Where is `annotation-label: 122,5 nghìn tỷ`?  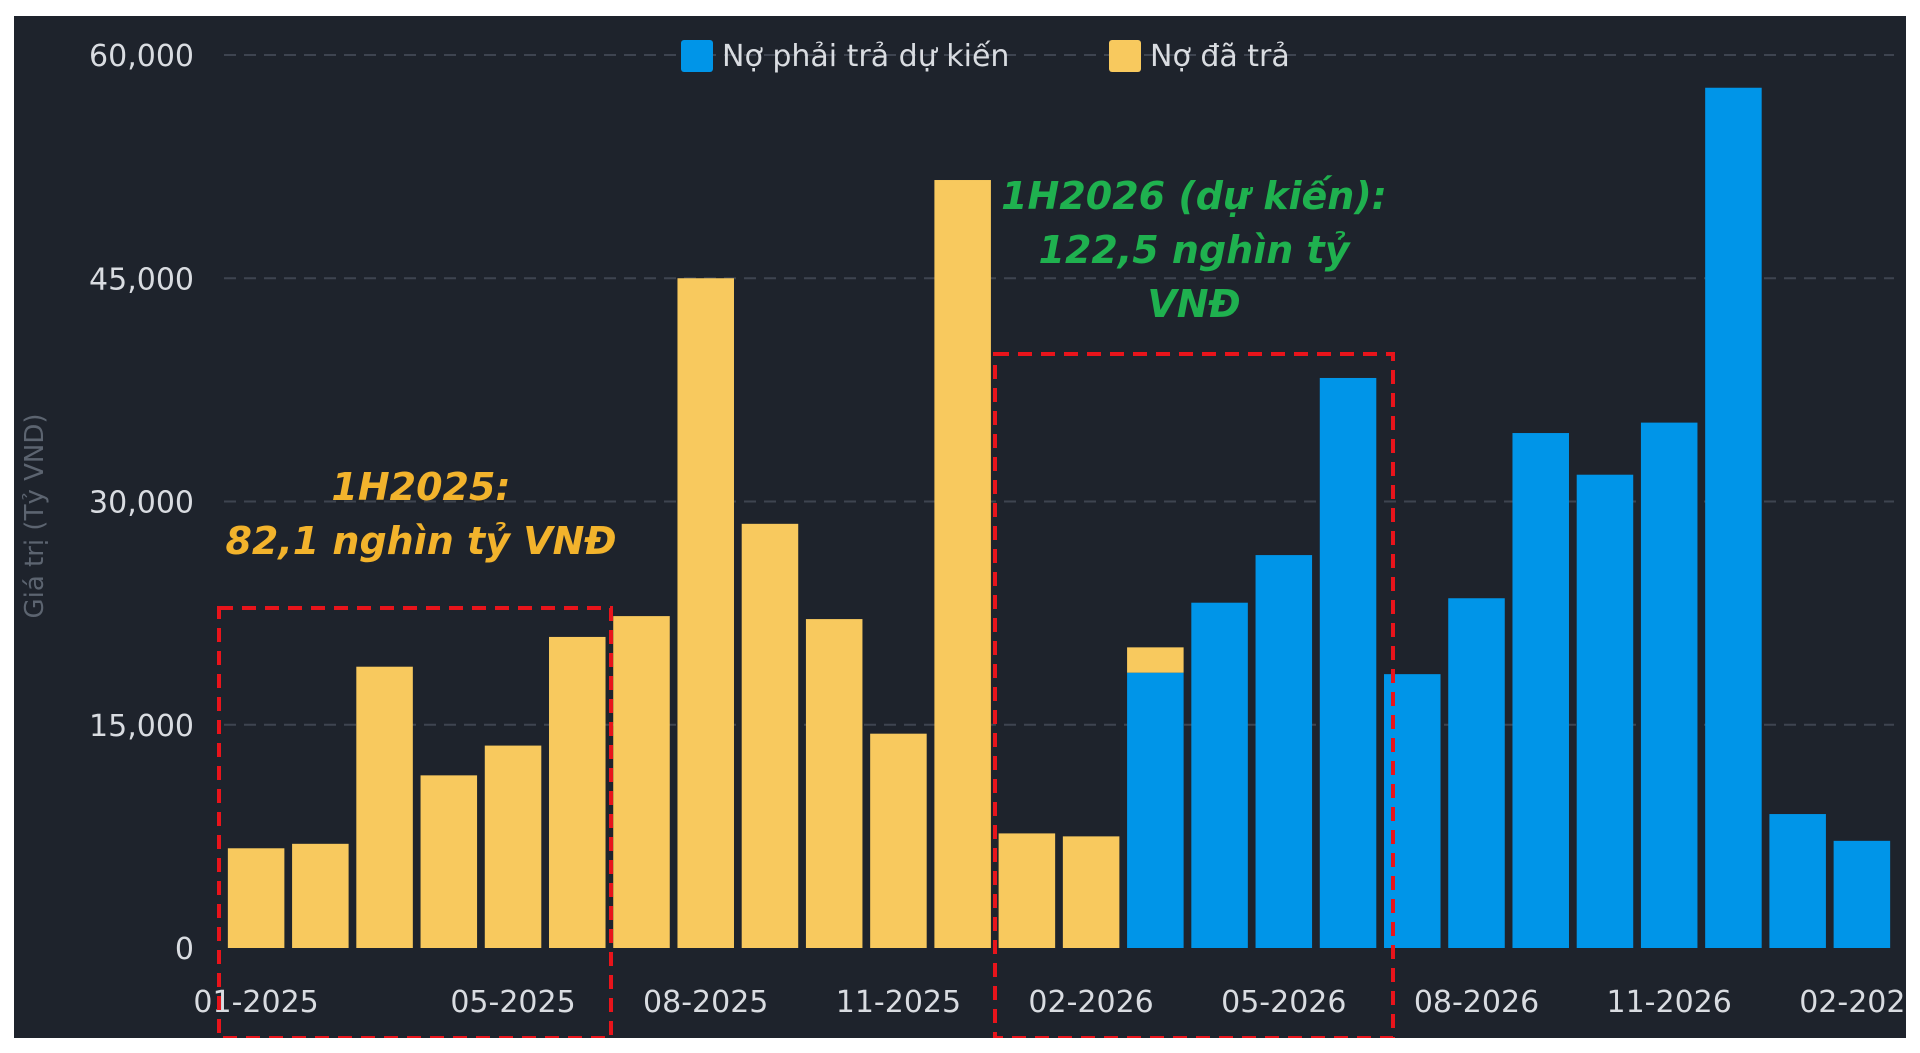 annotation-label: 122,5 nghìn tỷ is located at coordinates (1195, 250).